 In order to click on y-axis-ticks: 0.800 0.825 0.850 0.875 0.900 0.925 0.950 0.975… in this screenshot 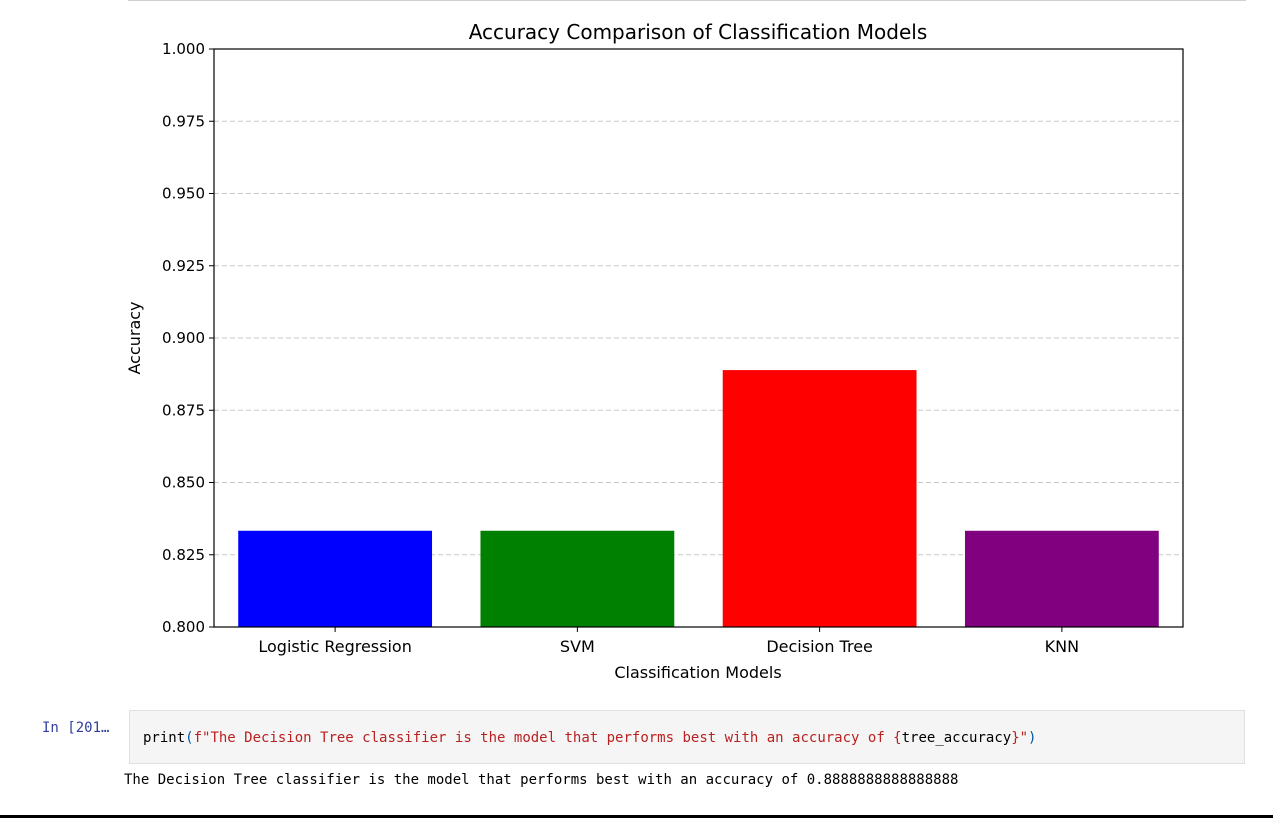, I will do `click(188, 338)`.